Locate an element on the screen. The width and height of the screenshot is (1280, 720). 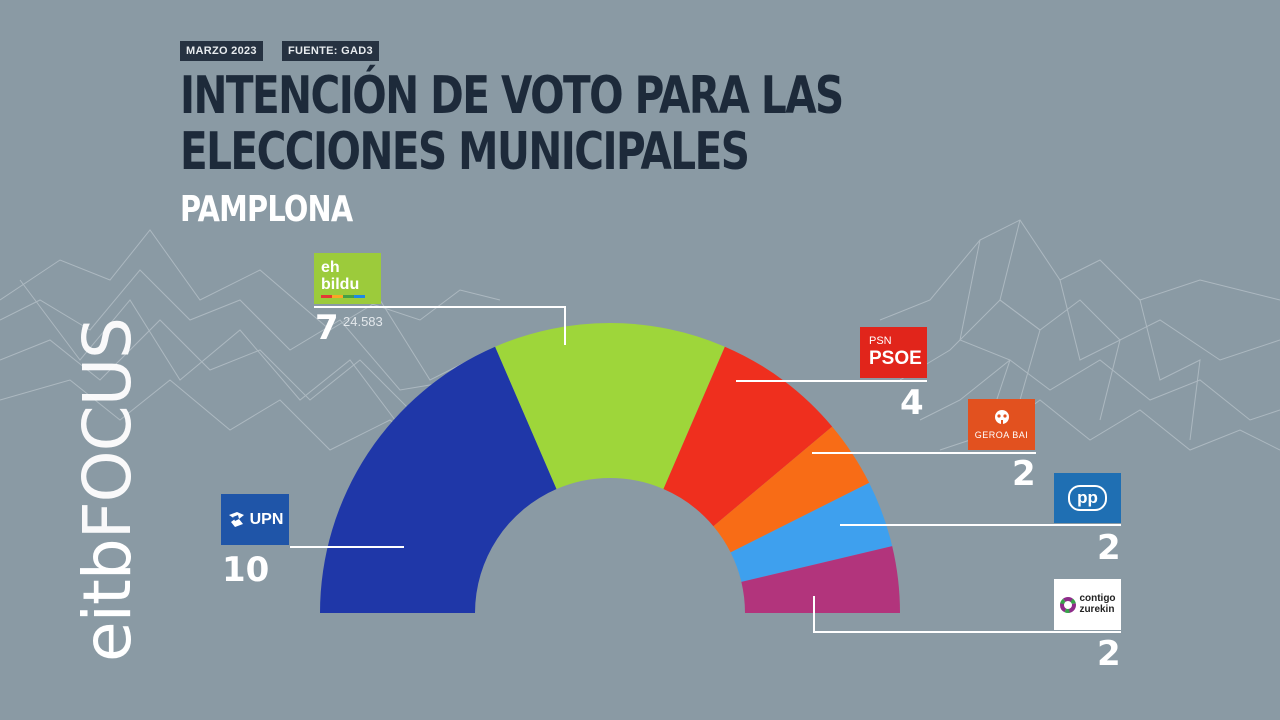
seats-psn: 4 is located at coordinates (912, 403).